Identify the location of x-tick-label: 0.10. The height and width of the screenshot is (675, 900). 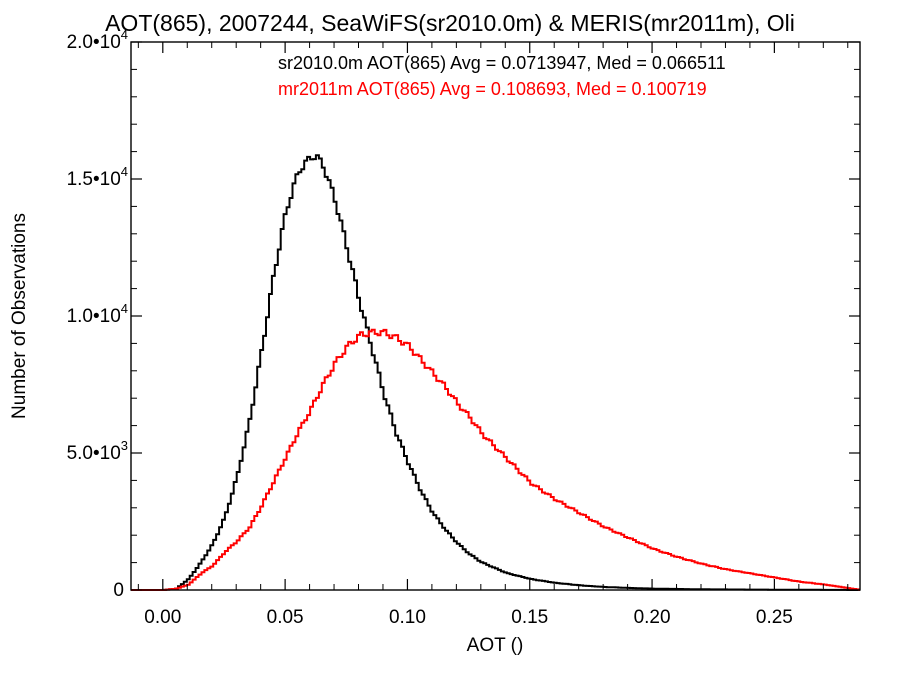
(407, 617).